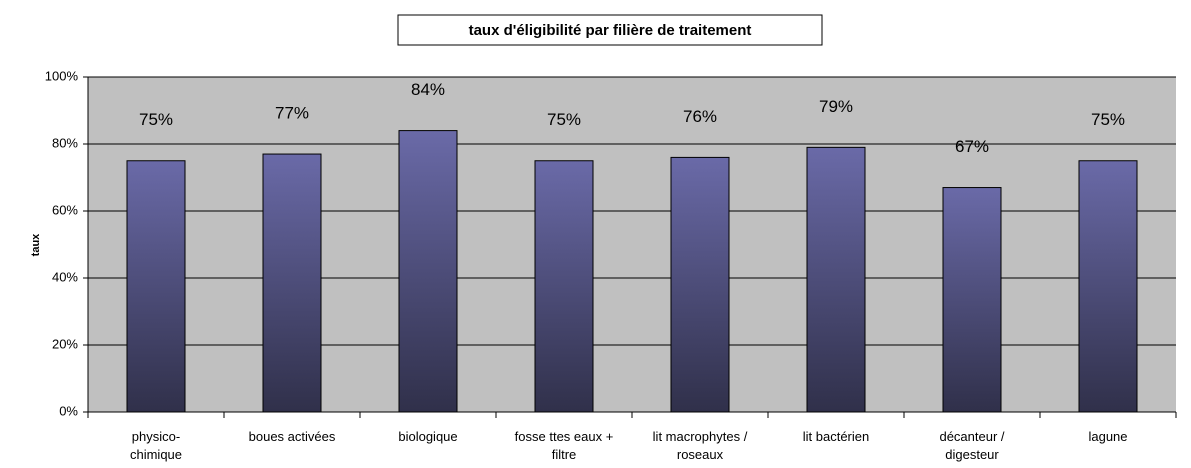  Describe the element at coordinates (564, 445) in the screenshot. I see `x-tick-label: fosse ttes eaux + filtre` at that location.